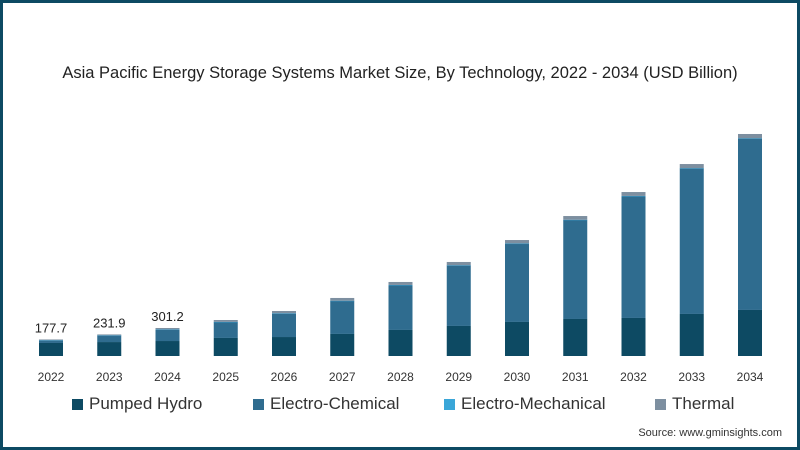  Describe the element at coordinates (51, 377) in the screenshot. I see `x-tick-label: 2022` at that location.